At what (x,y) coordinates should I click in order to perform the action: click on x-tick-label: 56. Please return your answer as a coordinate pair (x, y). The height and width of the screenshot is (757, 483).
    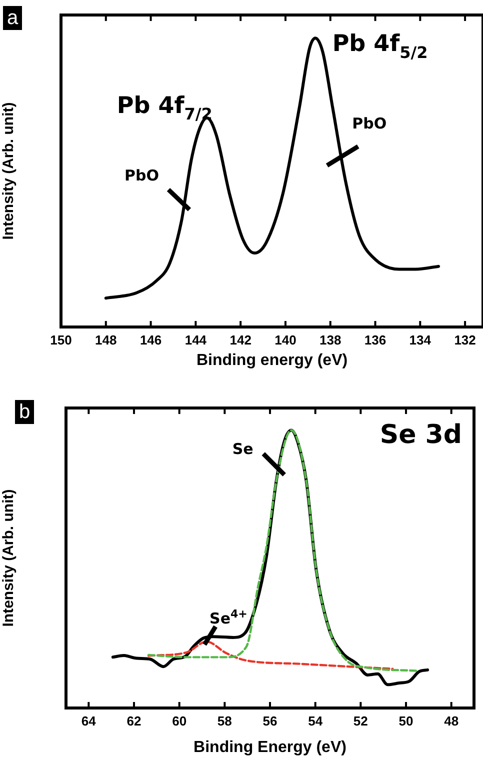
    Looking at the image, I should click on (270, 720).